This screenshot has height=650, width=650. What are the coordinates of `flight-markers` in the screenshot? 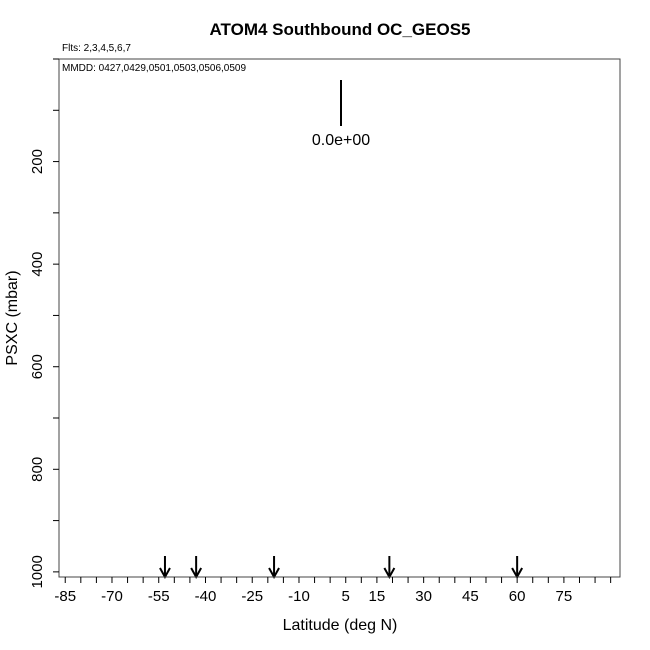 It's located at (341, 568).